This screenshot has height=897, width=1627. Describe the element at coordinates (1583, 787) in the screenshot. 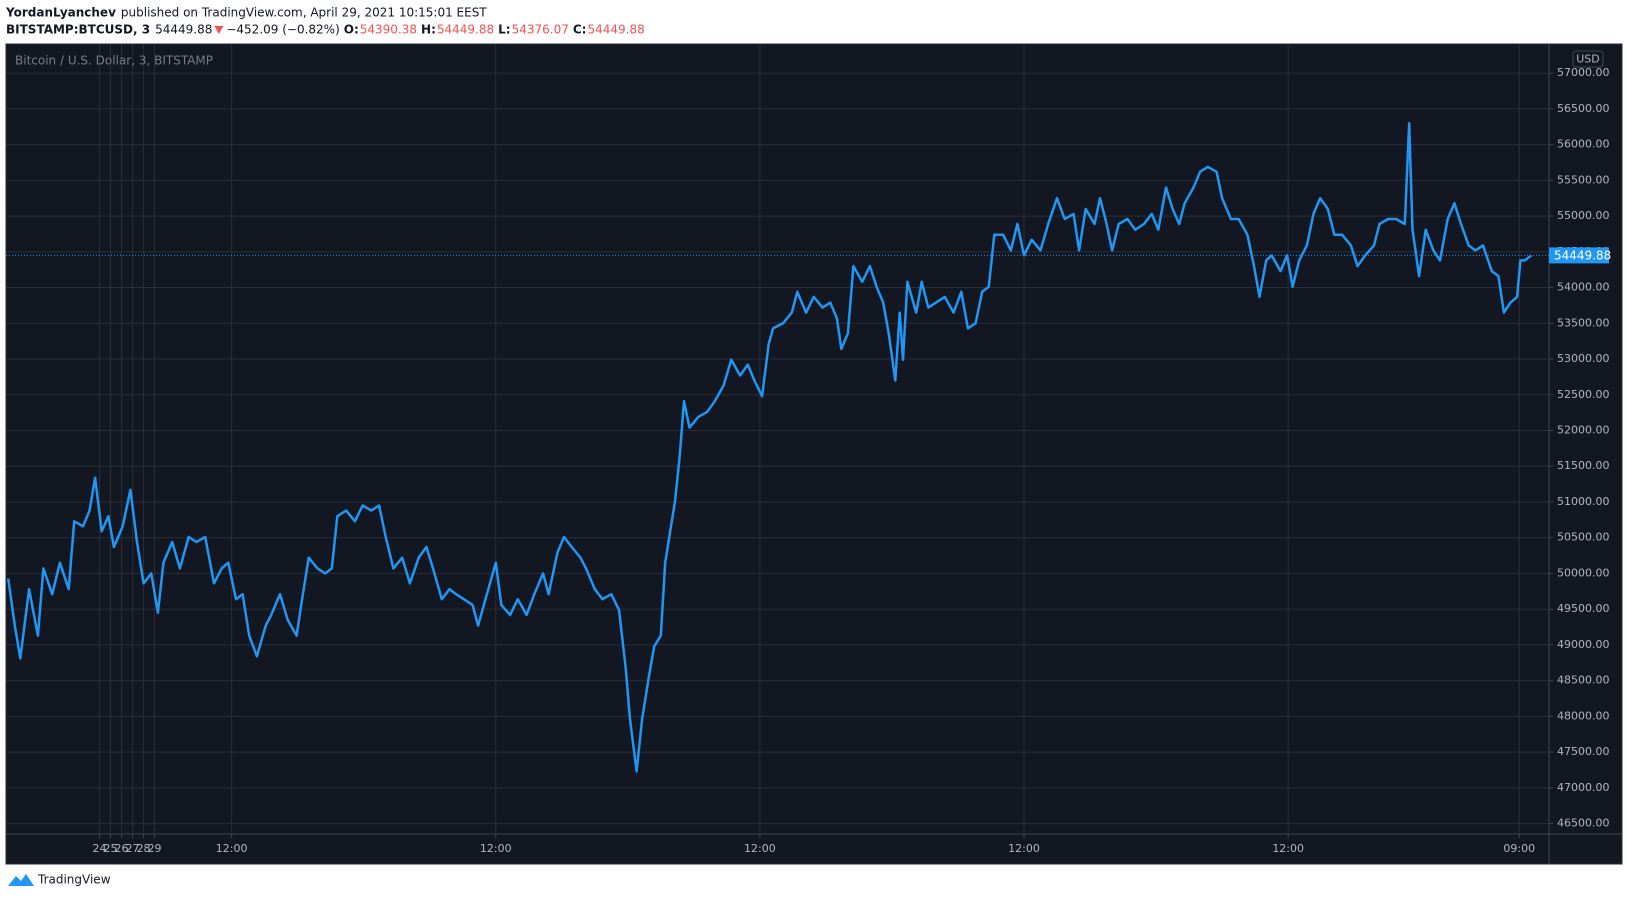

I see `y-tick-label: 47000.00` at that location.